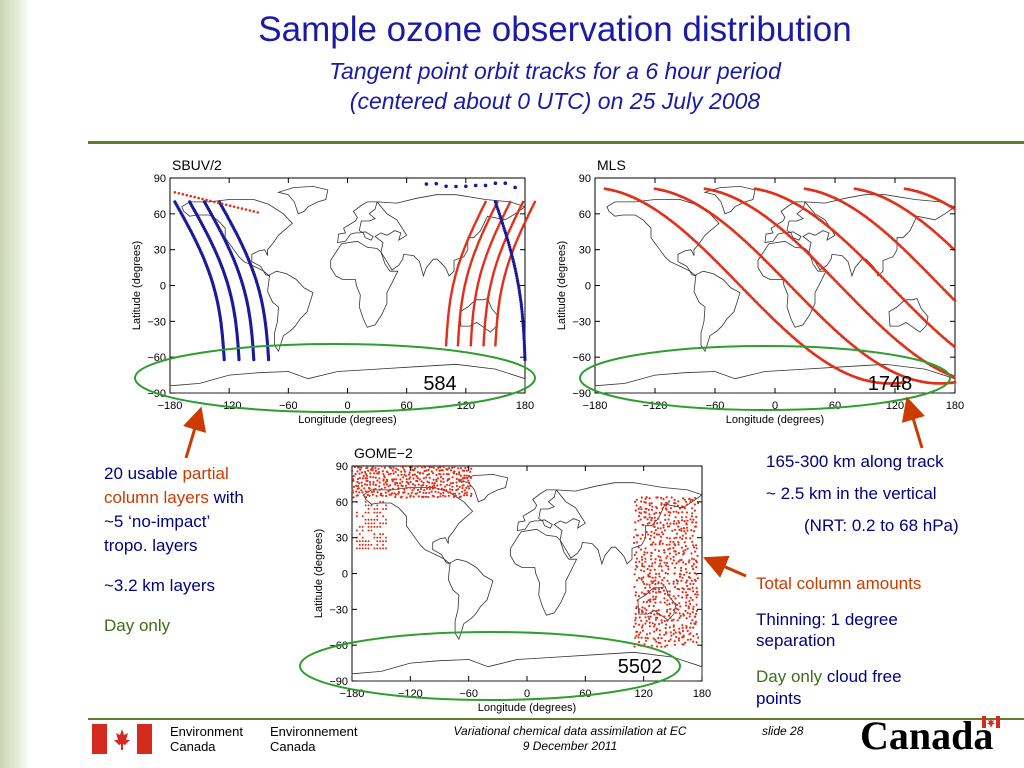 Image resolution: width=1024 pixels, height=768 pixels. What do you see at coordinates (829, 677) in the screenshot?
I see `note-gome-line4: Day only cloud free` at bounding box center [829, 677].